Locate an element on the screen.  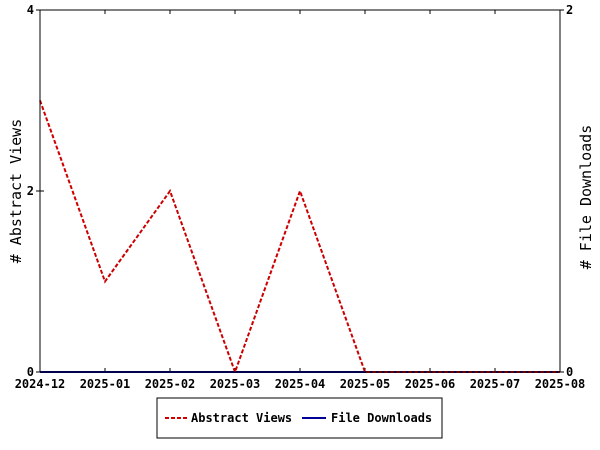
y-right-tick-label: 2 is located at coordinates (569, 10).